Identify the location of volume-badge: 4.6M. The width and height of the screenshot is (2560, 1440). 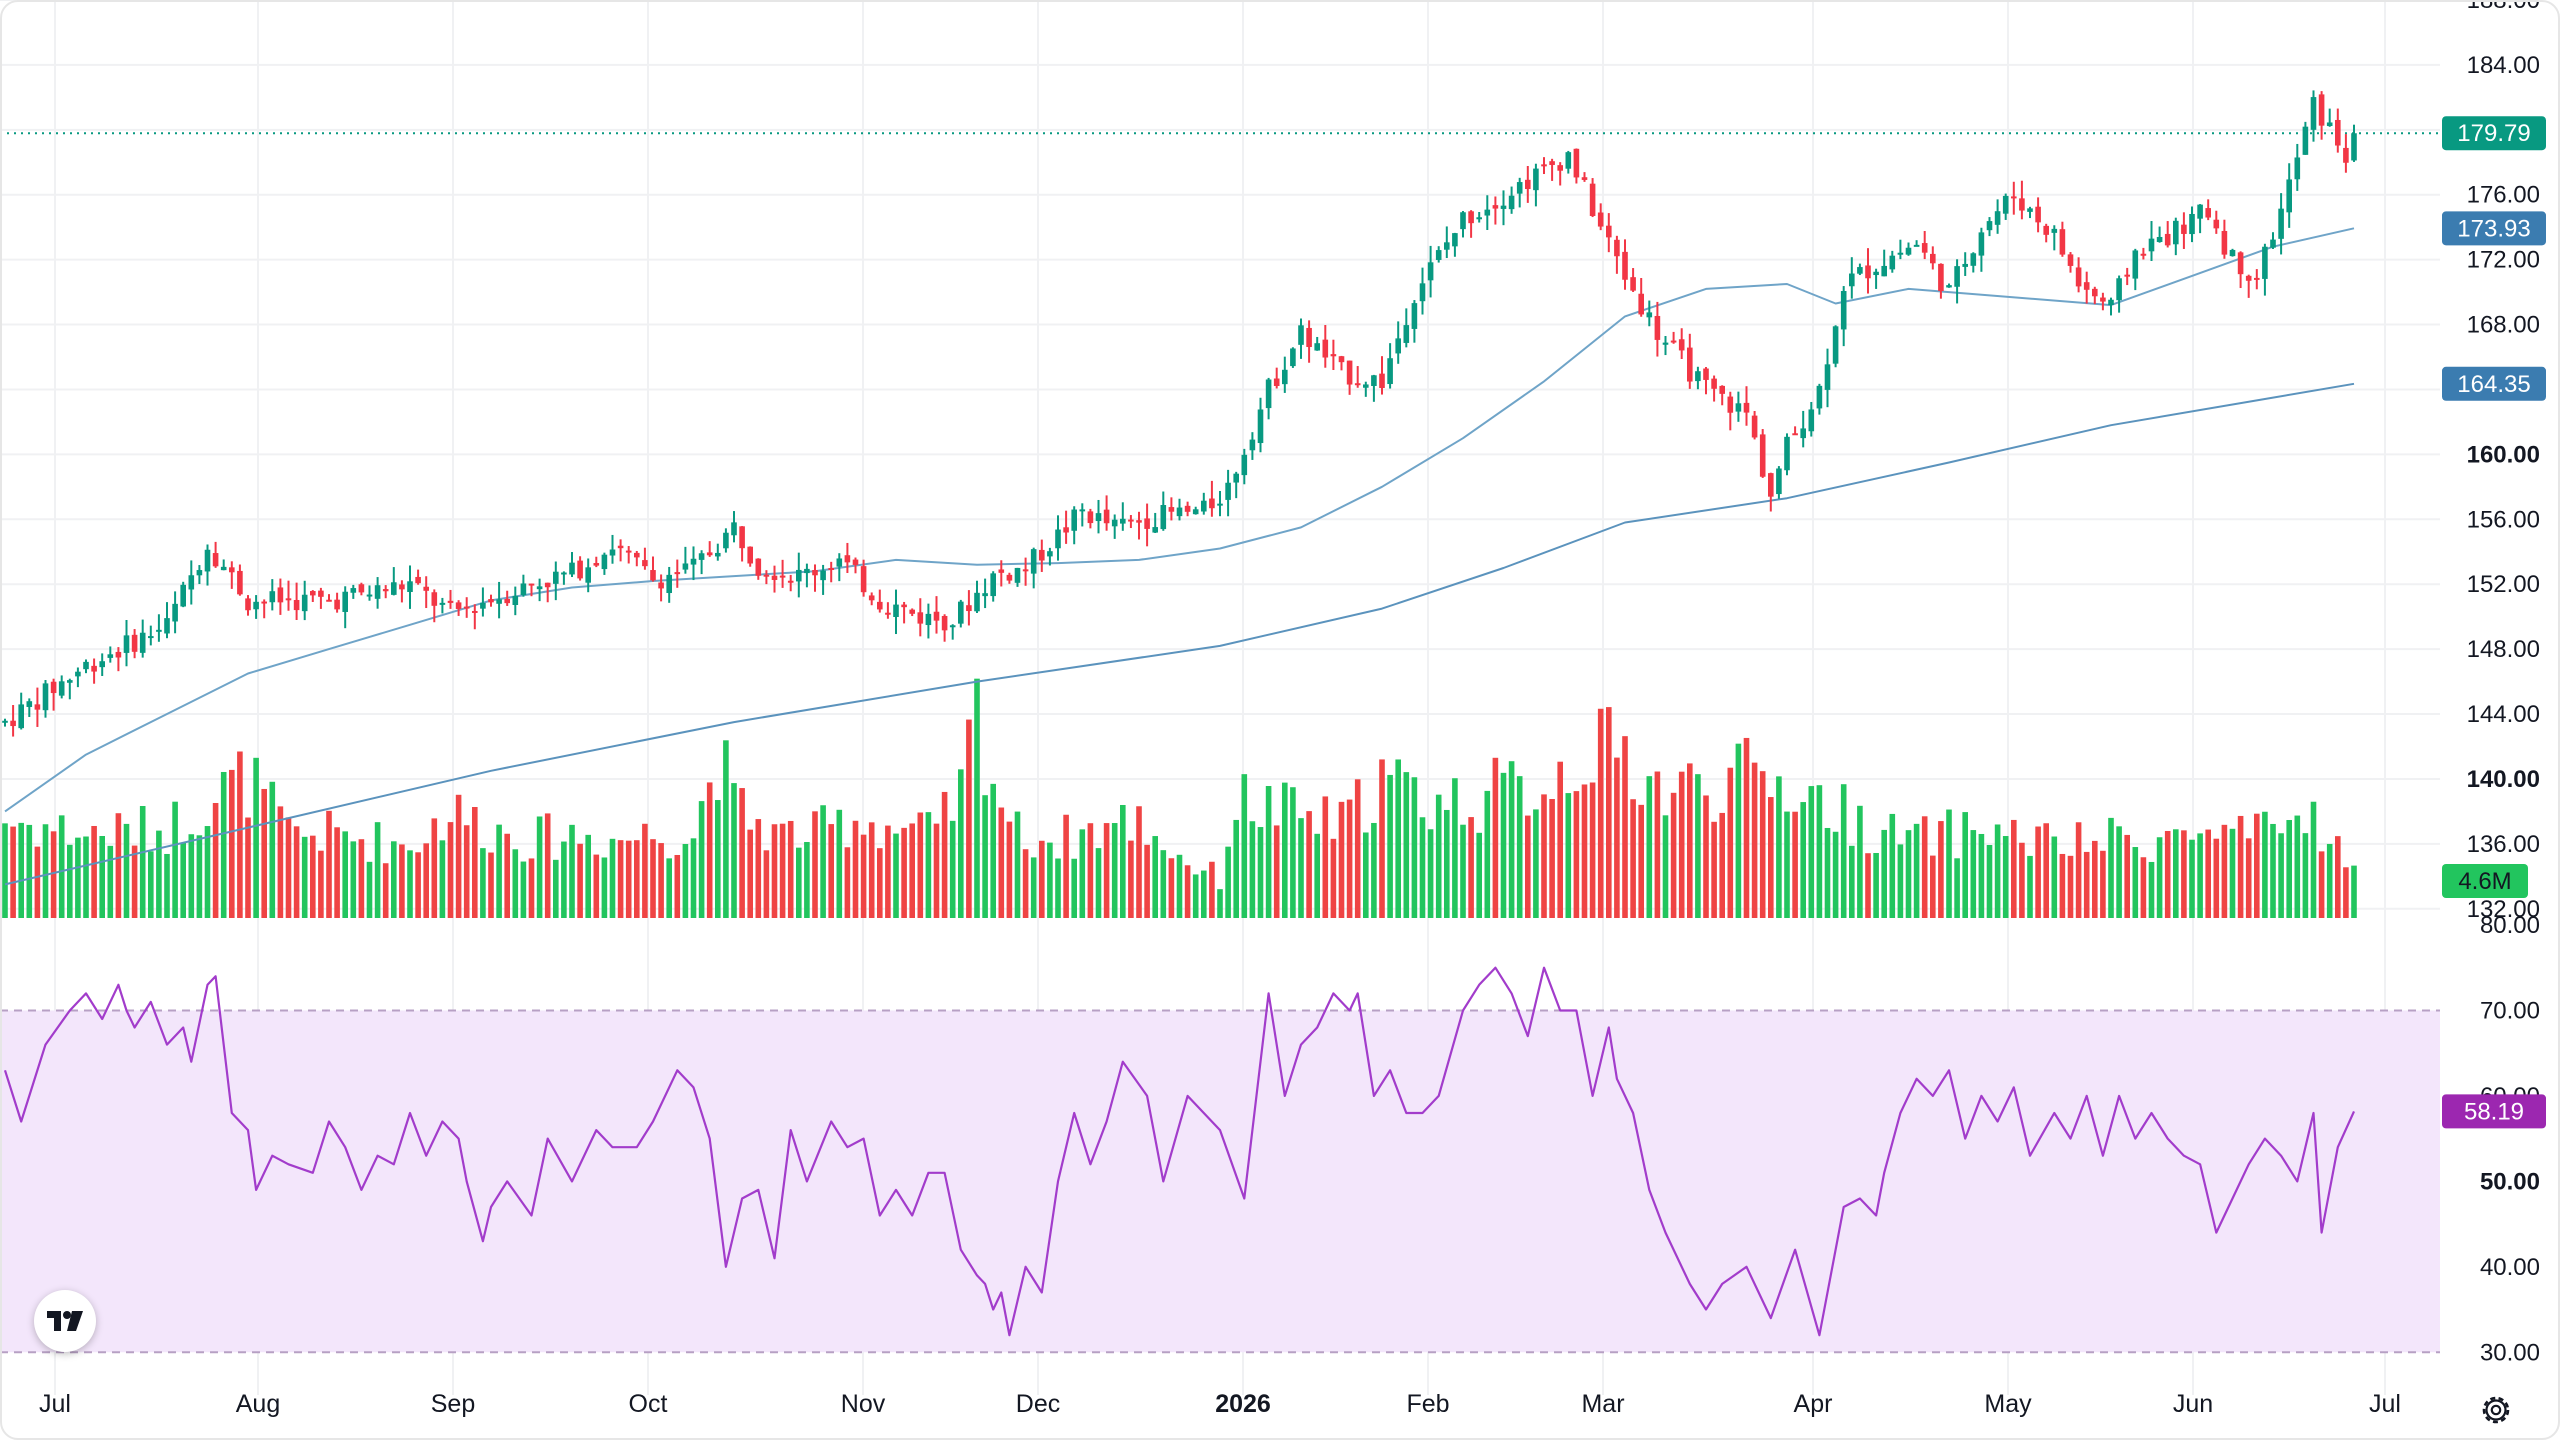
(2485, 881).